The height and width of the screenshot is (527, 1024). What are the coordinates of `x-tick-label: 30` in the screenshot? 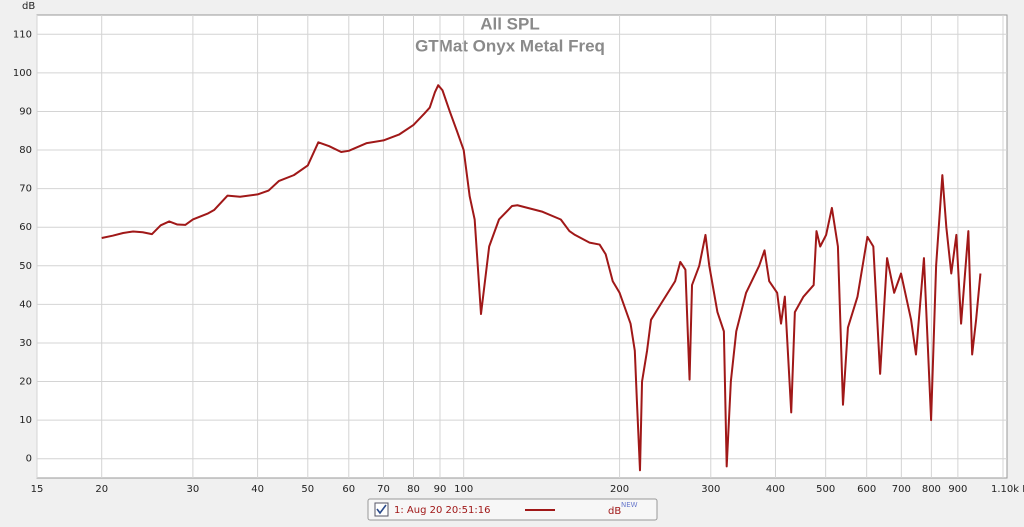 It's located at (193, 489).